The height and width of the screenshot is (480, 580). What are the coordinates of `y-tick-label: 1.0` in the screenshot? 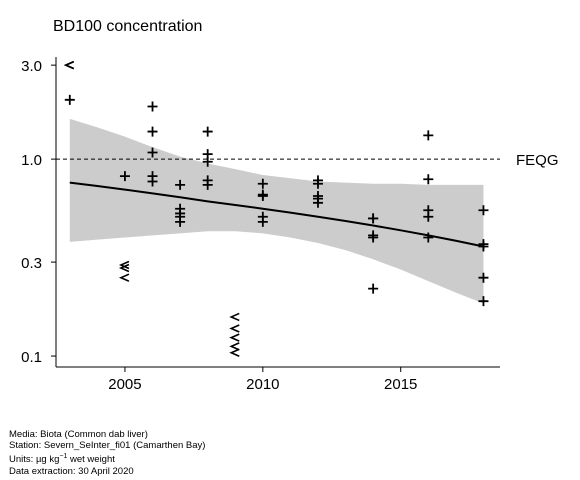 It's located at (31, 160).